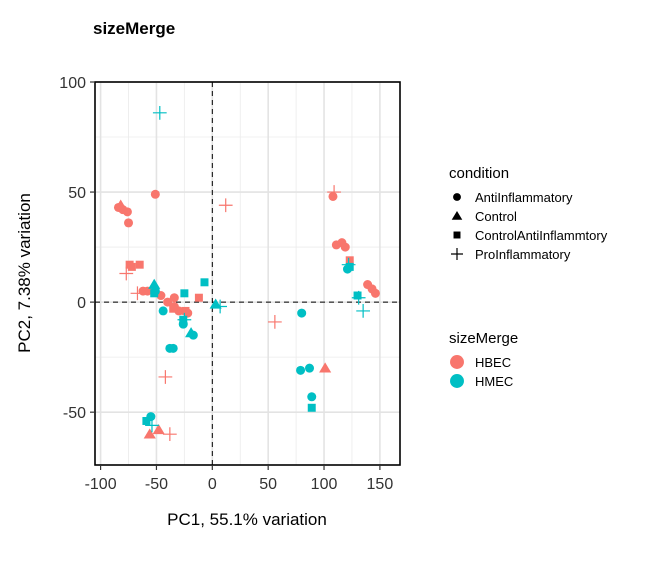 This screenshot has height=576, width=672. What do you see at coordinates (81, 303) in the screenshot?
I see `y-tick-label: 0` at bounding box center [81, 303].